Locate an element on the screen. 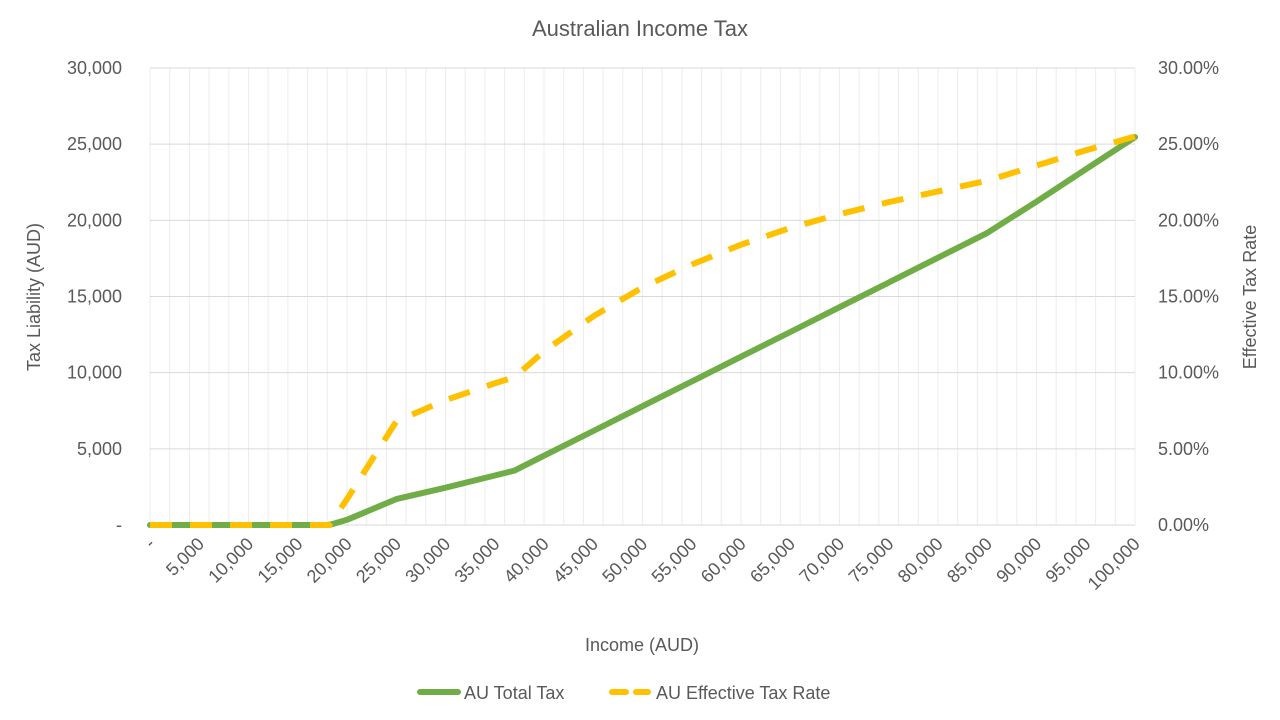 The height and width of the screenshot is (720, 1280). x-tick-label: 10,000 is located at coordinates (230, 560).